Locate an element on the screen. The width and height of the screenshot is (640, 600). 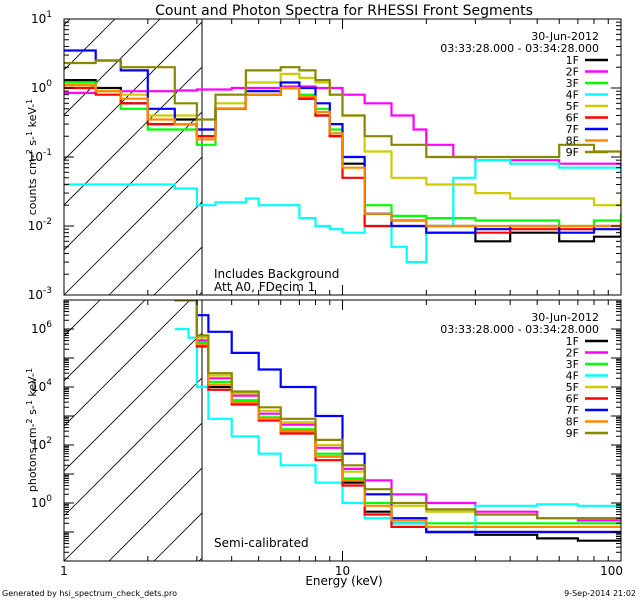
x-tick-label: 1 is located at coordinates (64, 571).